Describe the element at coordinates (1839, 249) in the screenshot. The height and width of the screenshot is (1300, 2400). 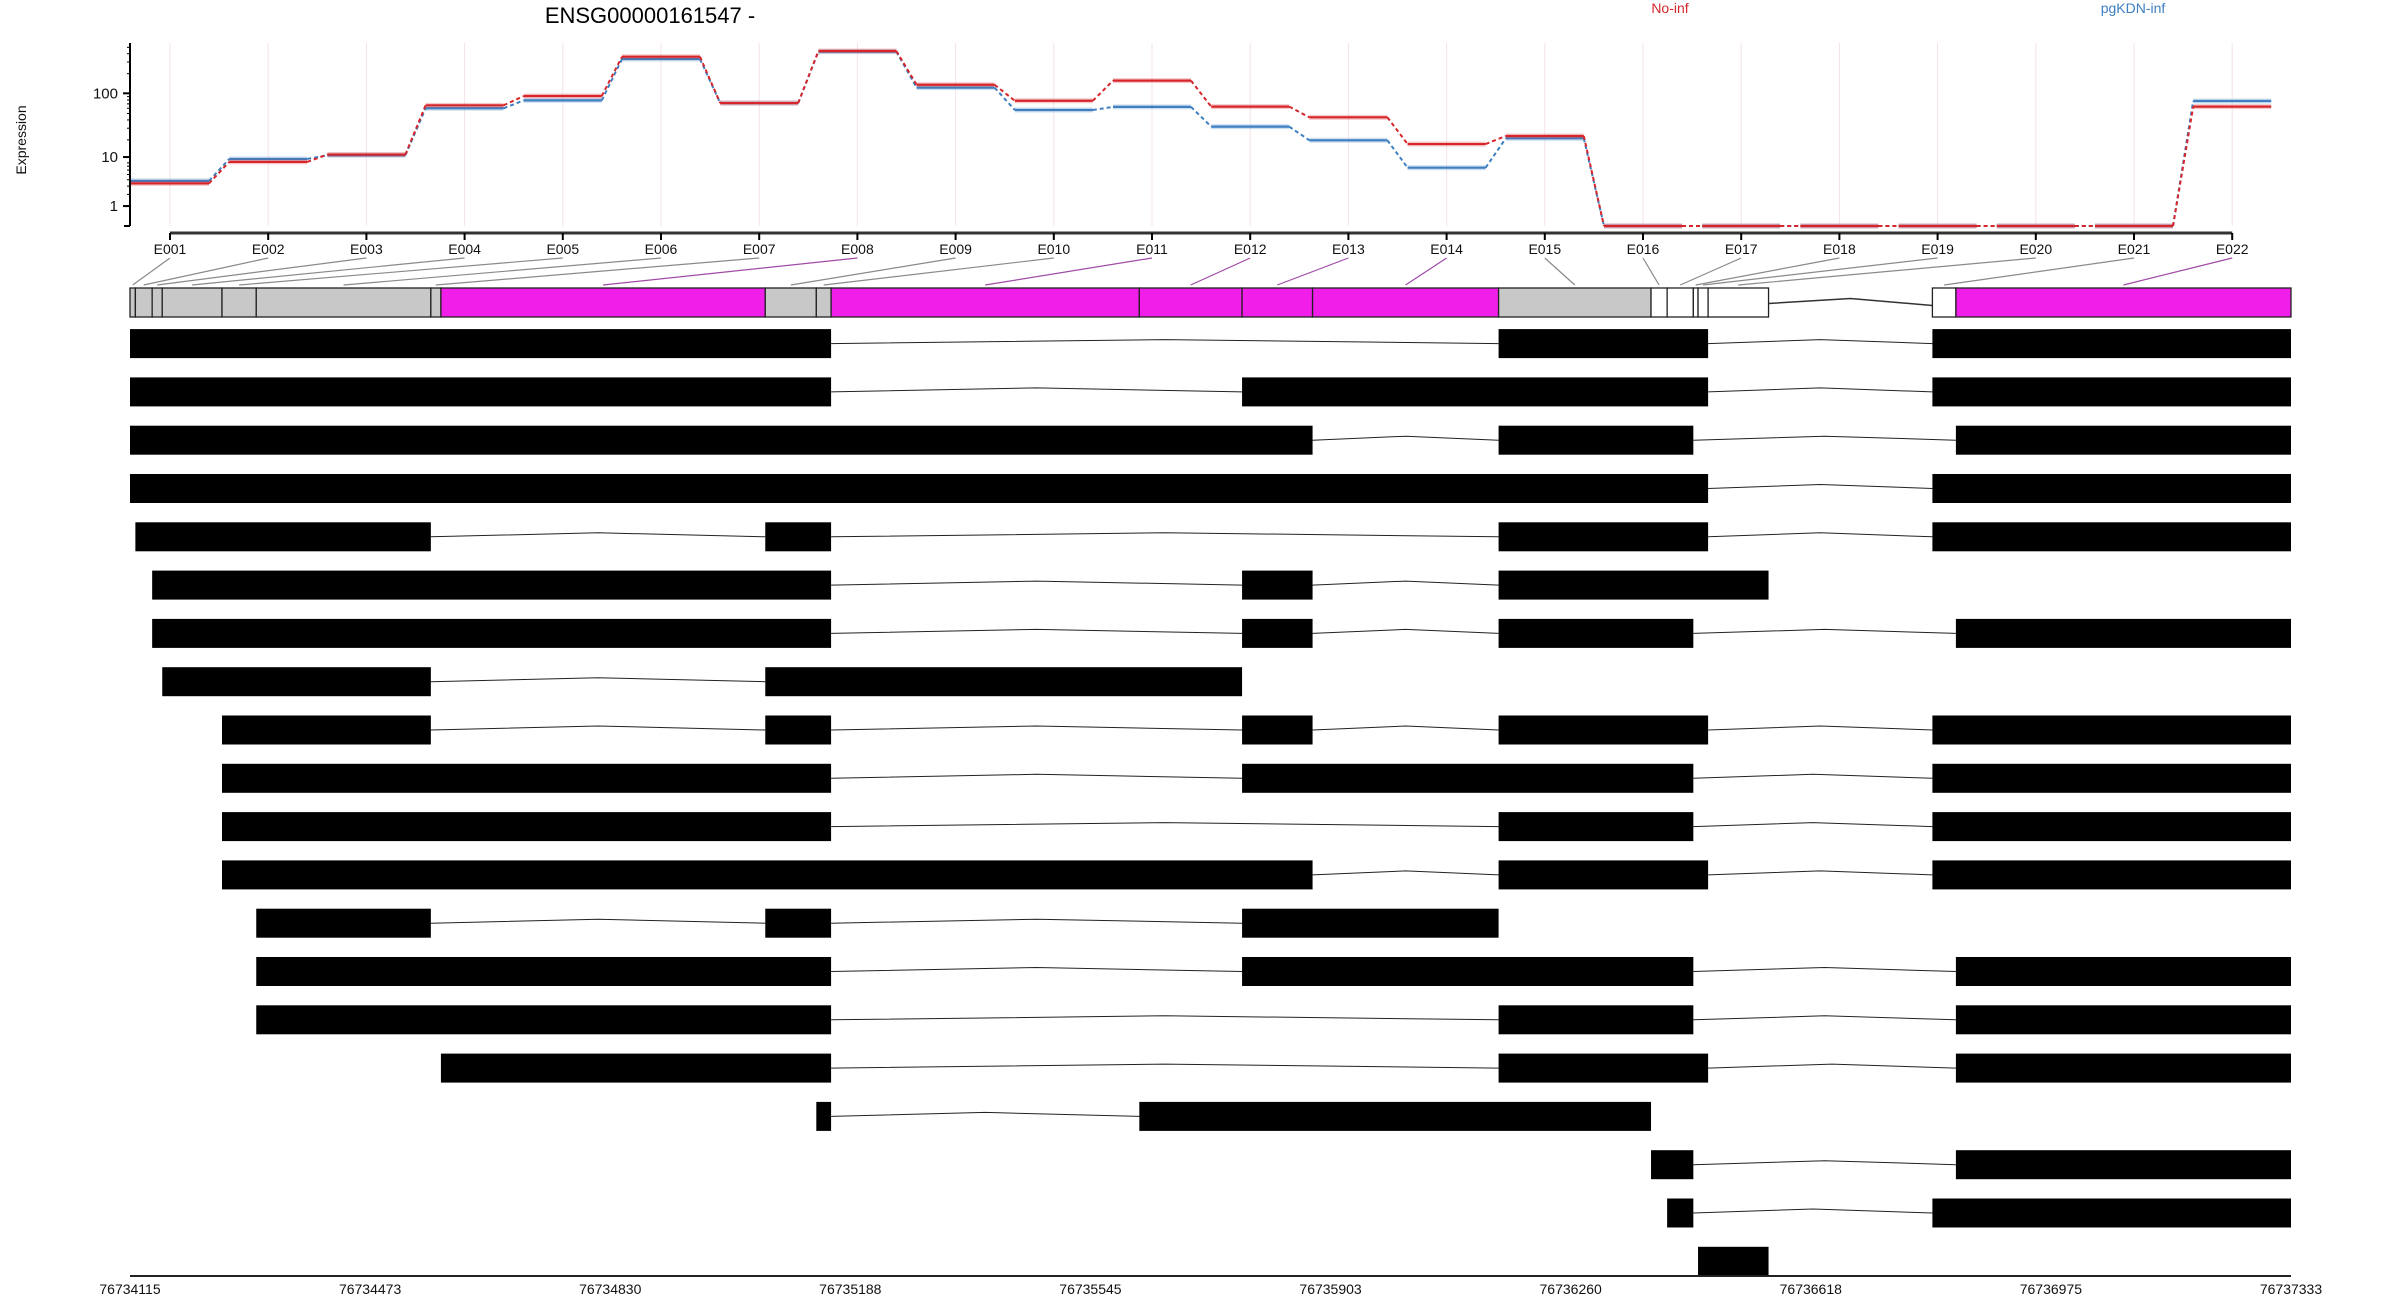
I see `exon-label: E018` at that location.